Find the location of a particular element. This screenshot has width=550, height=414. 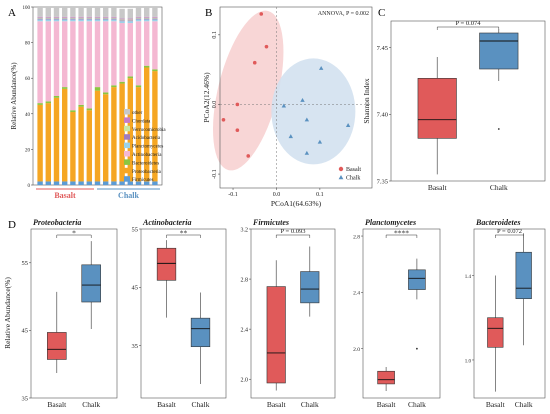

boxplot-ytick-label: 2.4 is located at coordinates (356, 294).